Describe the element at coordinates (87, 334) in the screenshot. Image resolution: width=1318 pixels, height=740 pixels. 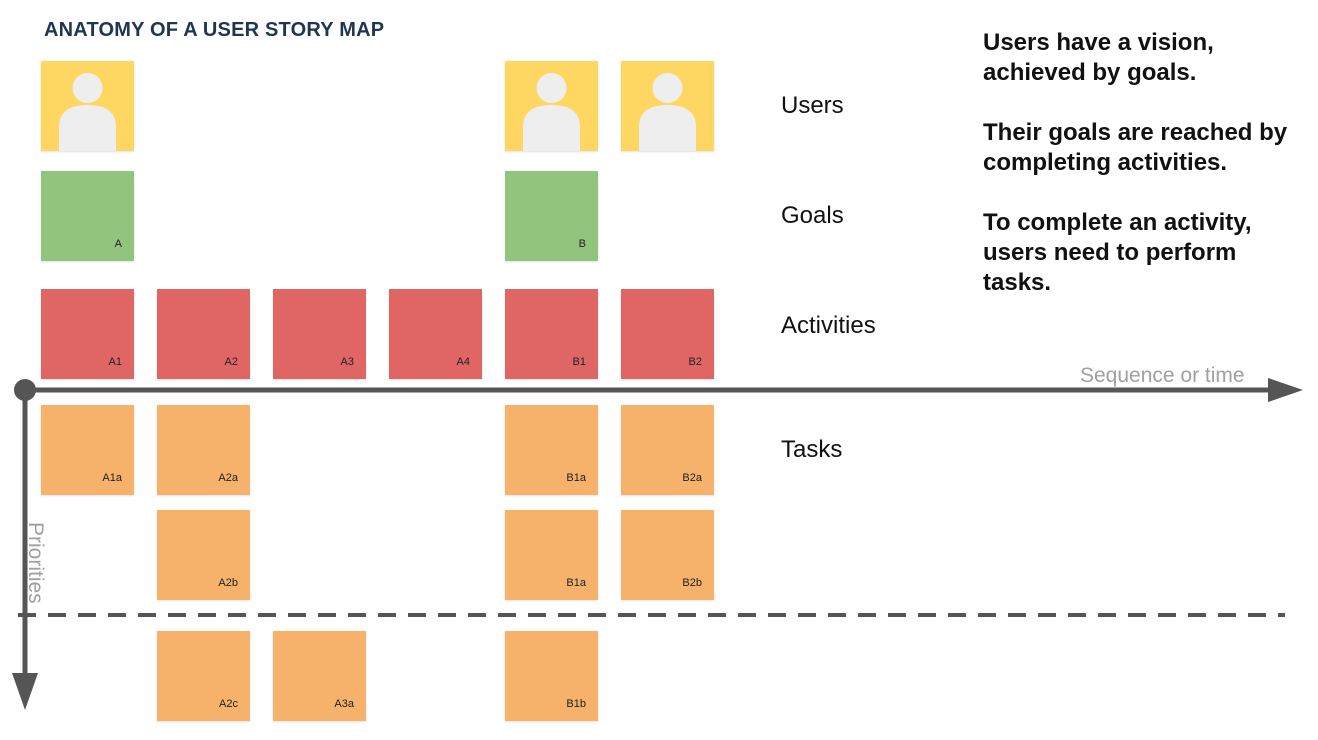
I see `activity-card-a1: A1` at that location.